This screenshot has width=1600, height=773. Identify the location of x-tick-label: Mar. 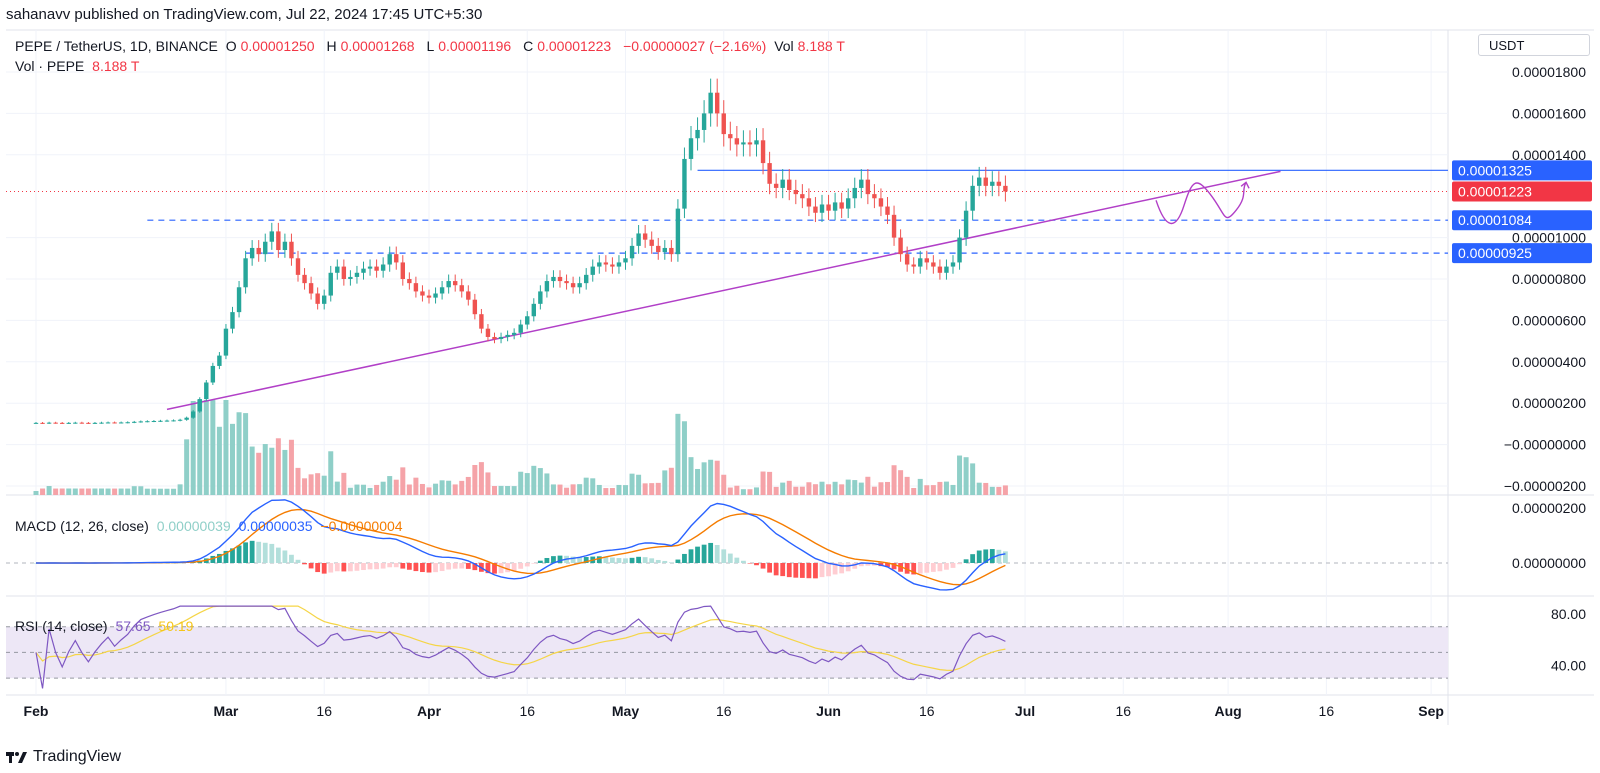
(225, 711).